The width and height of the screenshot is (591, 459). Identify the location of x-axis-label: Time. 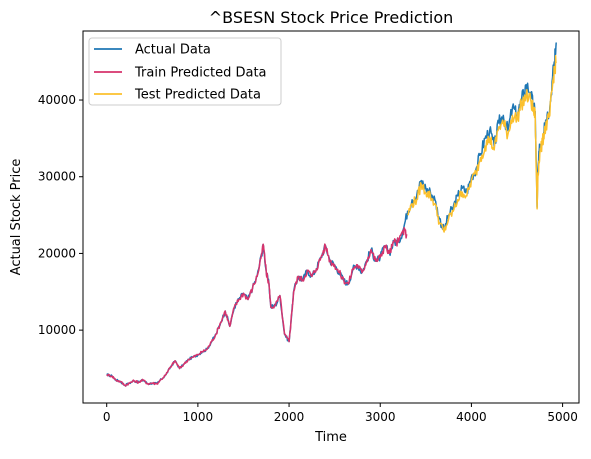
(330, 437).